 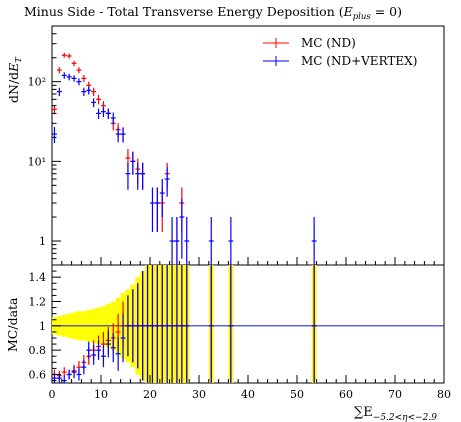 I want to click on lower-y-axis-label: MC/data, so click(x=12, y=324).